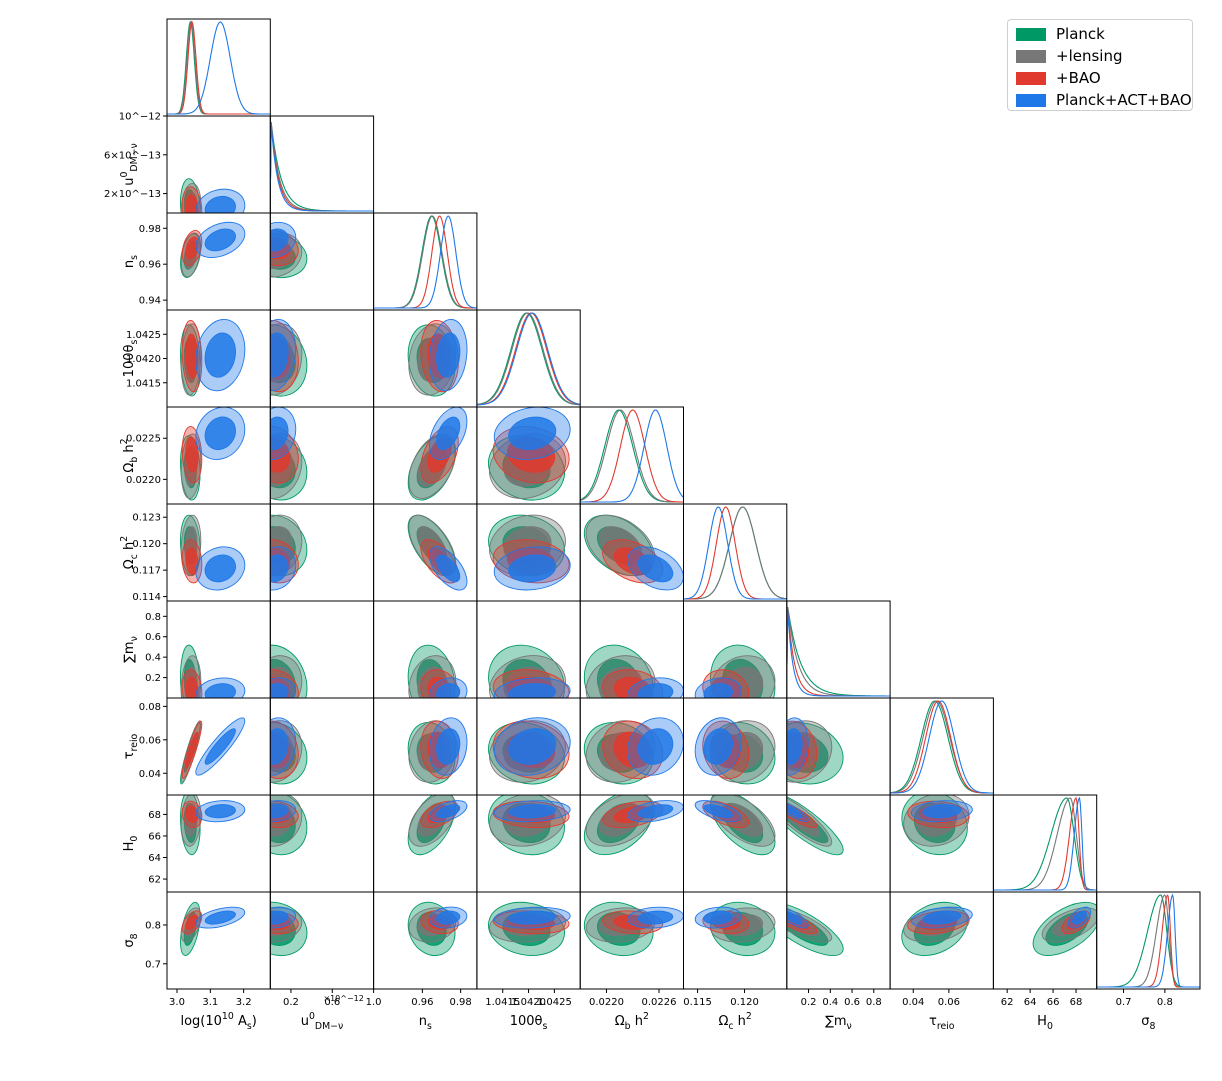 The image size is (1222, 1081). I want to click on y-tick-label: 0.117, so click(146, 571).